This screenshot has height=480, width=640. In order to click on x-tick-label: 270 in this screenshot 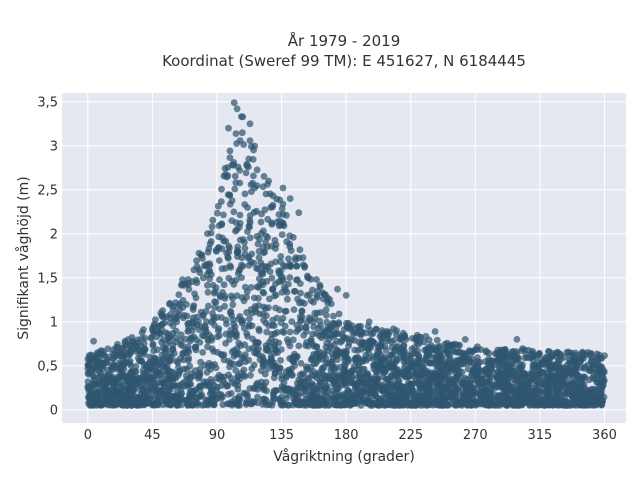, I will do `click(475, 435)`.